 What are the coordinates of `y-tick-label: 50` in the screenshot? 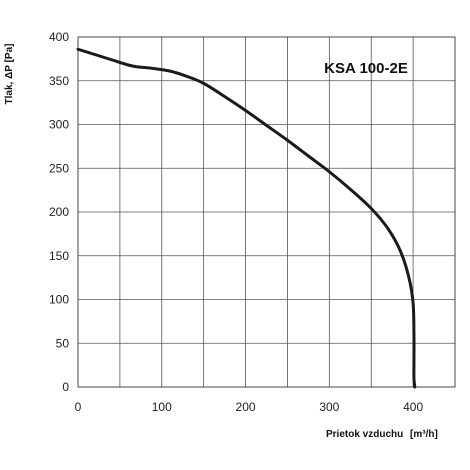 It's located at (63, 343).